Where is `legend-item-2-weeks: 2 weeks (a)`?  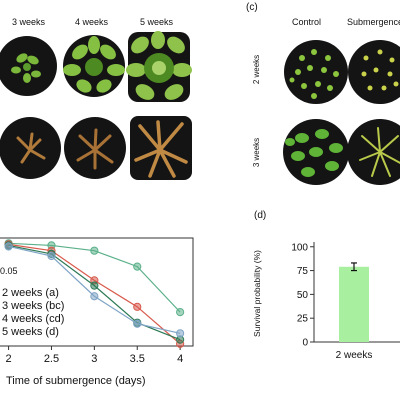
legend-item-2-weeks: 2 weeks (a) is located at coordinates (30, 293).